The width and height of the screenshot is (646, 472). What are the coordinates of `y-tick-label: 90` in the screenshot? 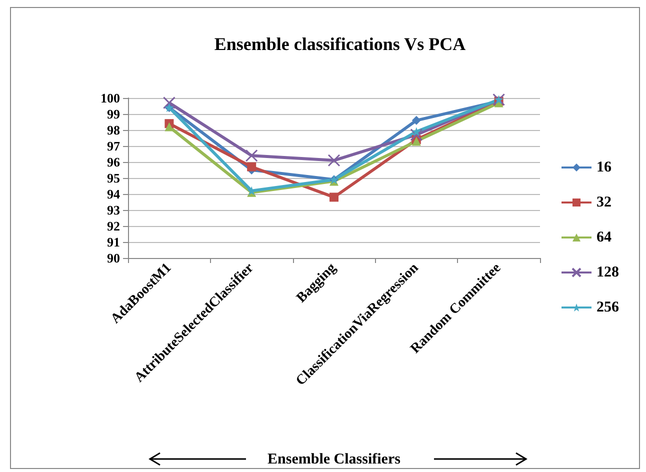 It's located at (113, 258).